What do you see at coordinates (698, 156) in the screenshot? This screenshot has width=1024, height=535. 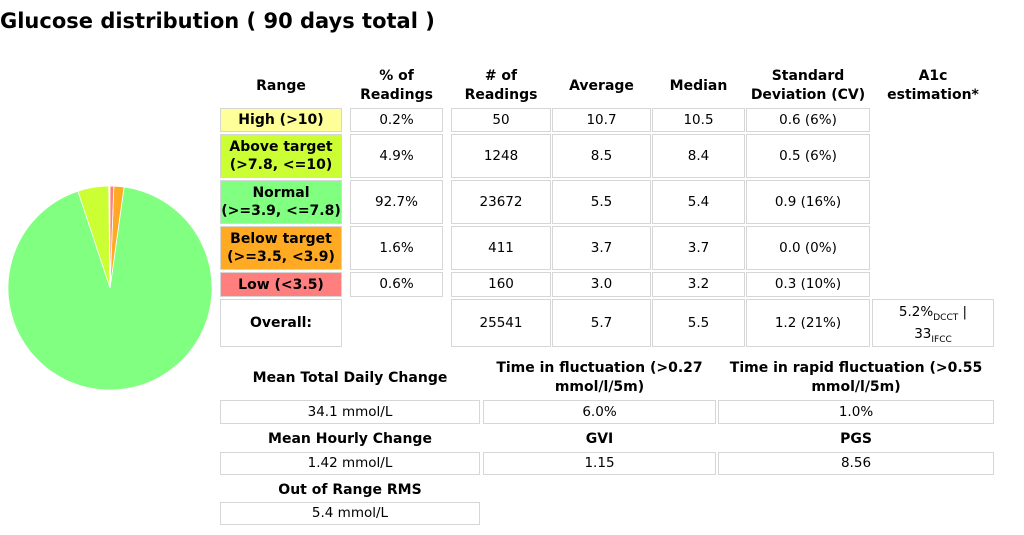 I see `cell-median: 8.4` at bounding box center [698, 156].